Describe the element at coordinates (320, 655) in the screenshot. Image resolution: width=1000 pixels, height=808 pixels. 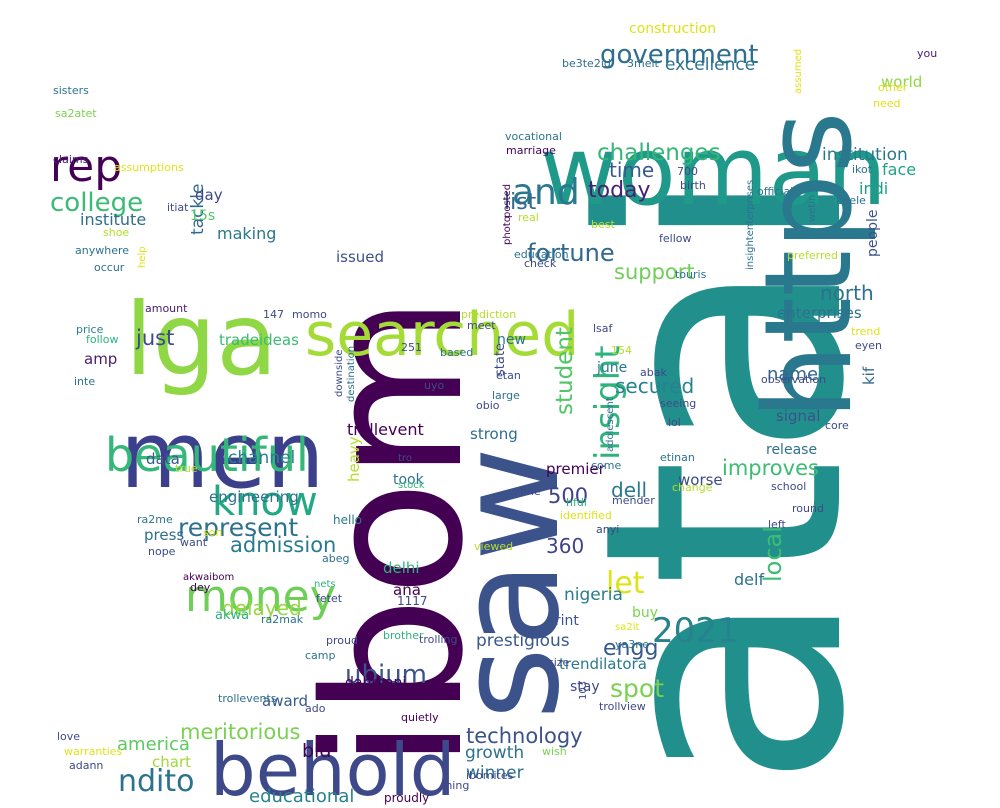
I see `word-camp: camp` at that location.